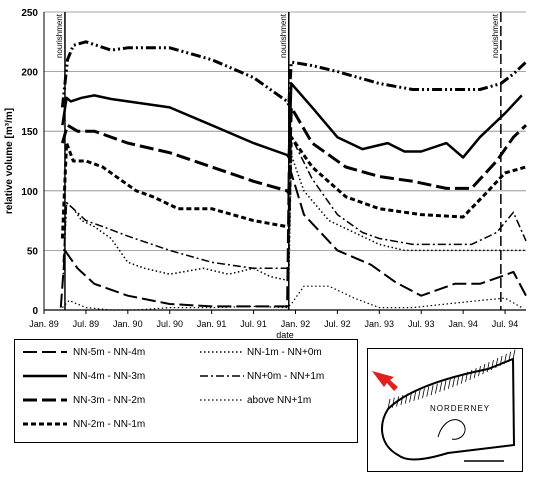 Image resolution: width=541 pixels, height=477 pixels. What do you see at coordinates (128, 324) in the screenshot?
I see `x-tick-label: Jan. 90` at bounding box center [128, 324].